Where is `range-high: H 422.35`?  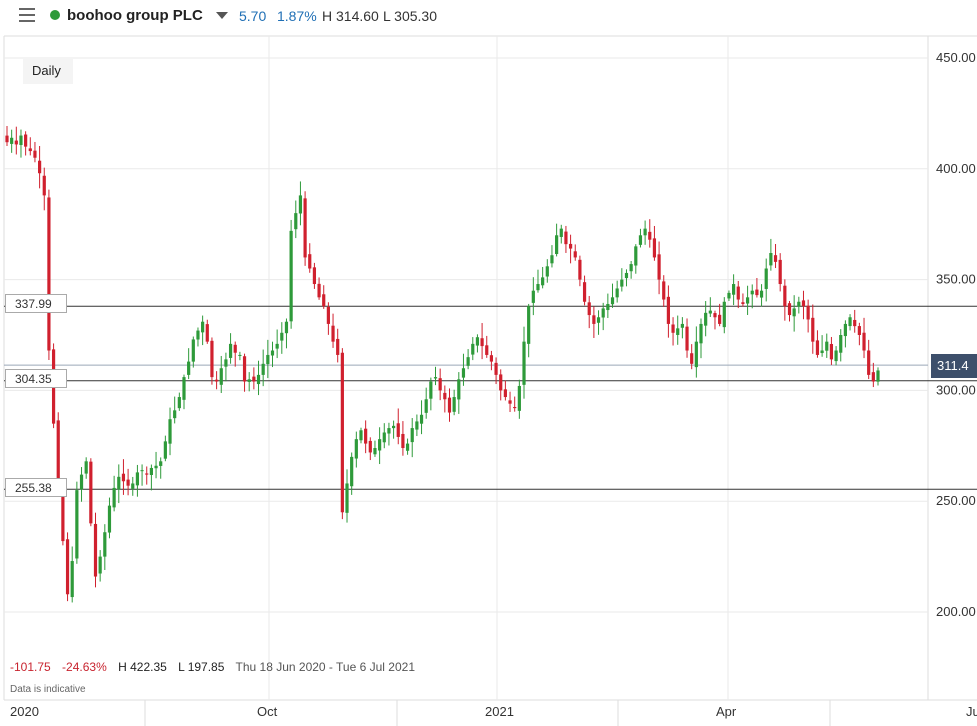 range-high: H 422.35 is located at coordinates (142, 667).